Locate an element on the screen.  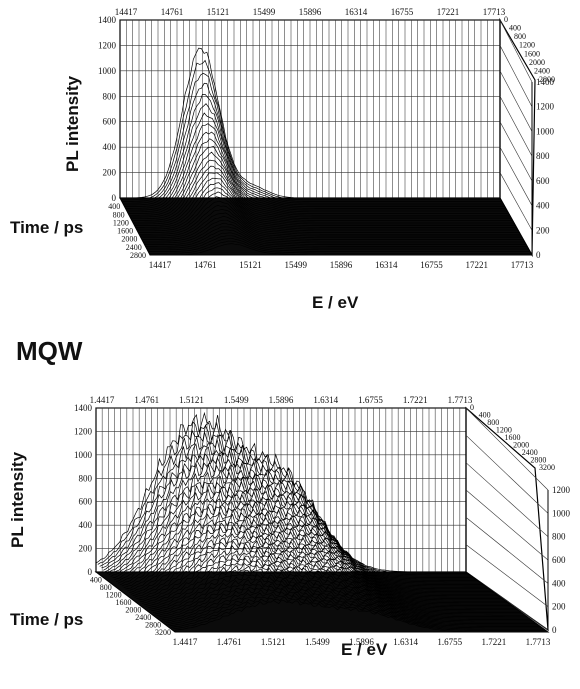
x-tick-label-top: 15499 is located at coordinates (264, 12).